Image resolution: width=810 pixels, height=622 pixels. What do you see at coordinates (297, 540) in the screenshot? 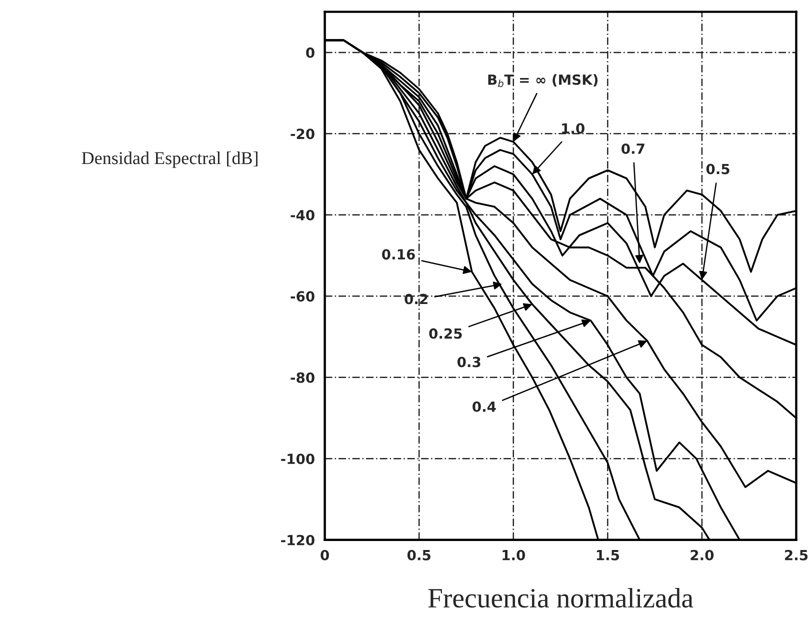
I see `y-tick-label: -120` at bounding box center [297, 540].